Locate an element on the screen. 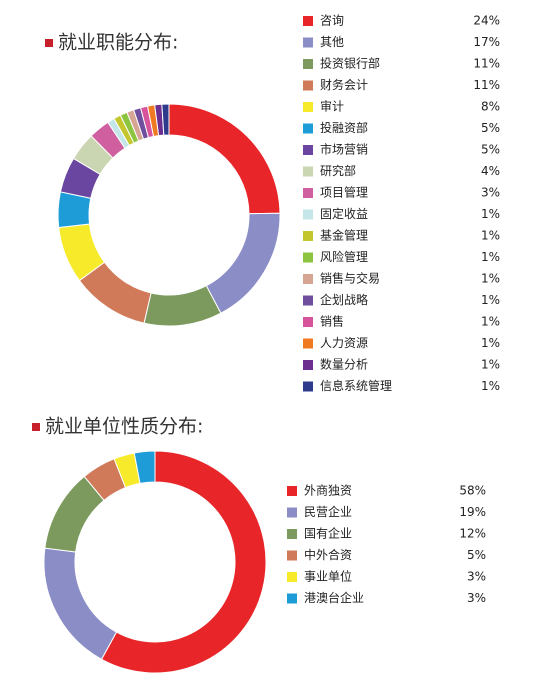 The image size is (534, 686). legend-label: 民营企业 is located at coordinates (328, 511).